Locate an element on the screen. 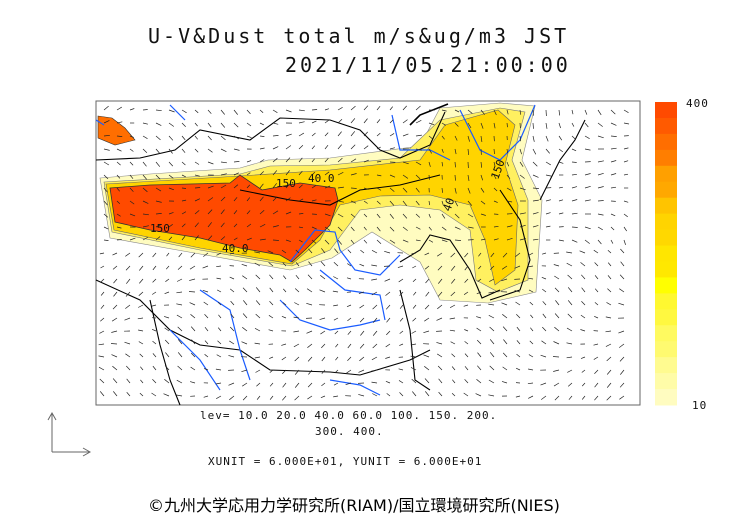 The image size is (752, 532). copyright: ©九州大学応用力学研究所(RIAM)/国立環境研究所(NIES) is located at coordinates (354, 505).